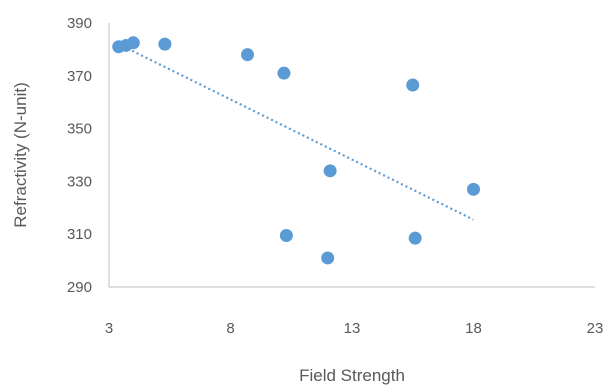  I want to click on x-tick-label: 18, so click(473, 328).